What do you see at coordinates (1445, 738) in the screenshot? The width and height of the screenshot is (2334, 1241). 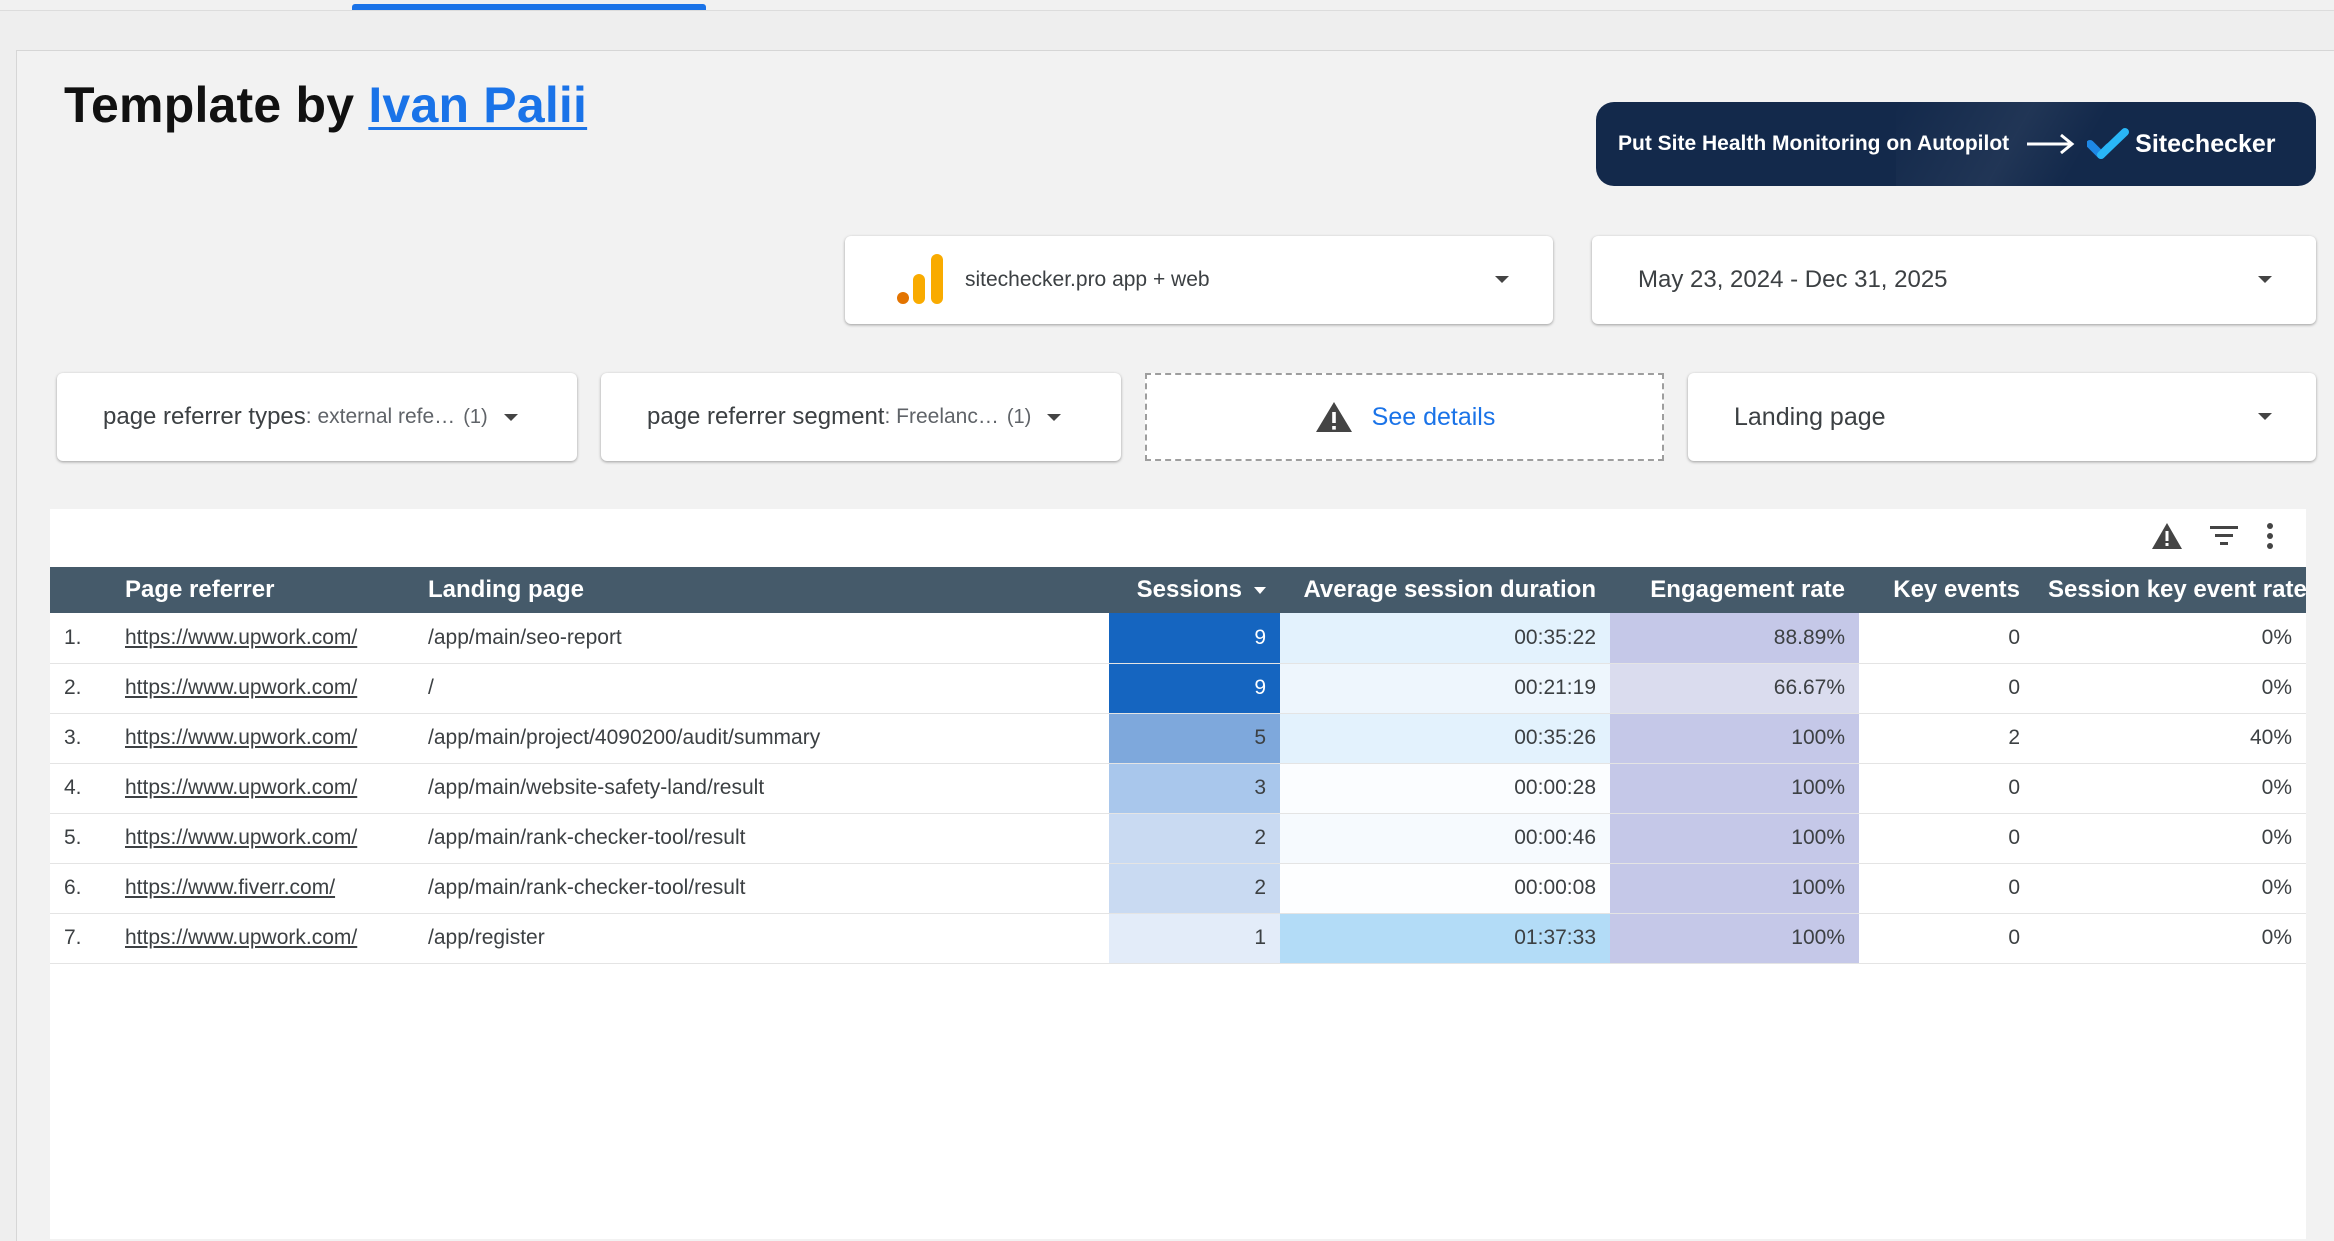 I see `avg-duration-cell: 00:35:26` at bounding box center [1445, 738].